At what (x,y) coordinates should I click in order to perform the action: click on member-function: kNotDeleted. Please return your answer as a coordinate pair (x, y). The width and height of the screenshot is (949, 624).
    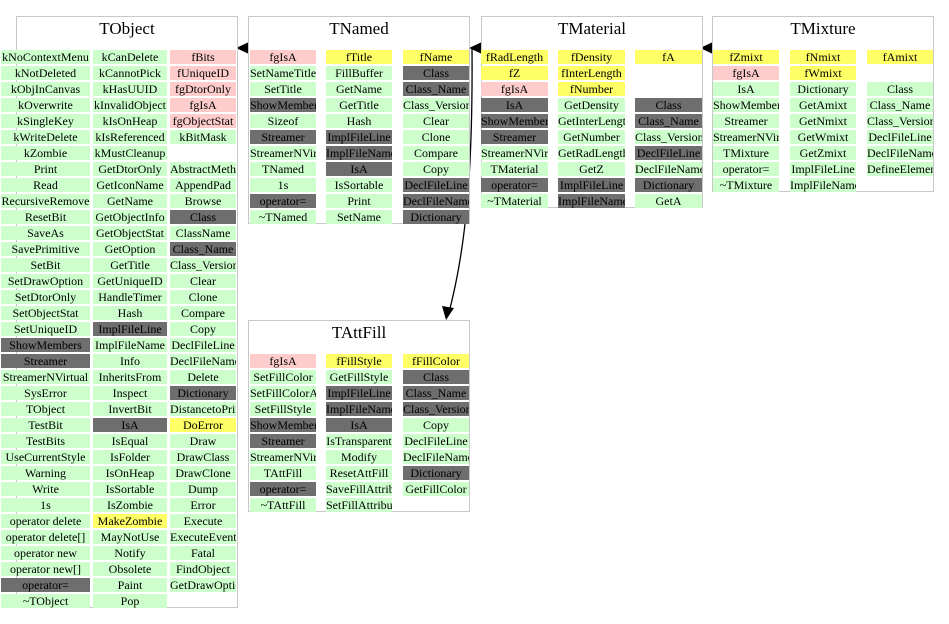
    Looking at the image, I should click on (45, 73).